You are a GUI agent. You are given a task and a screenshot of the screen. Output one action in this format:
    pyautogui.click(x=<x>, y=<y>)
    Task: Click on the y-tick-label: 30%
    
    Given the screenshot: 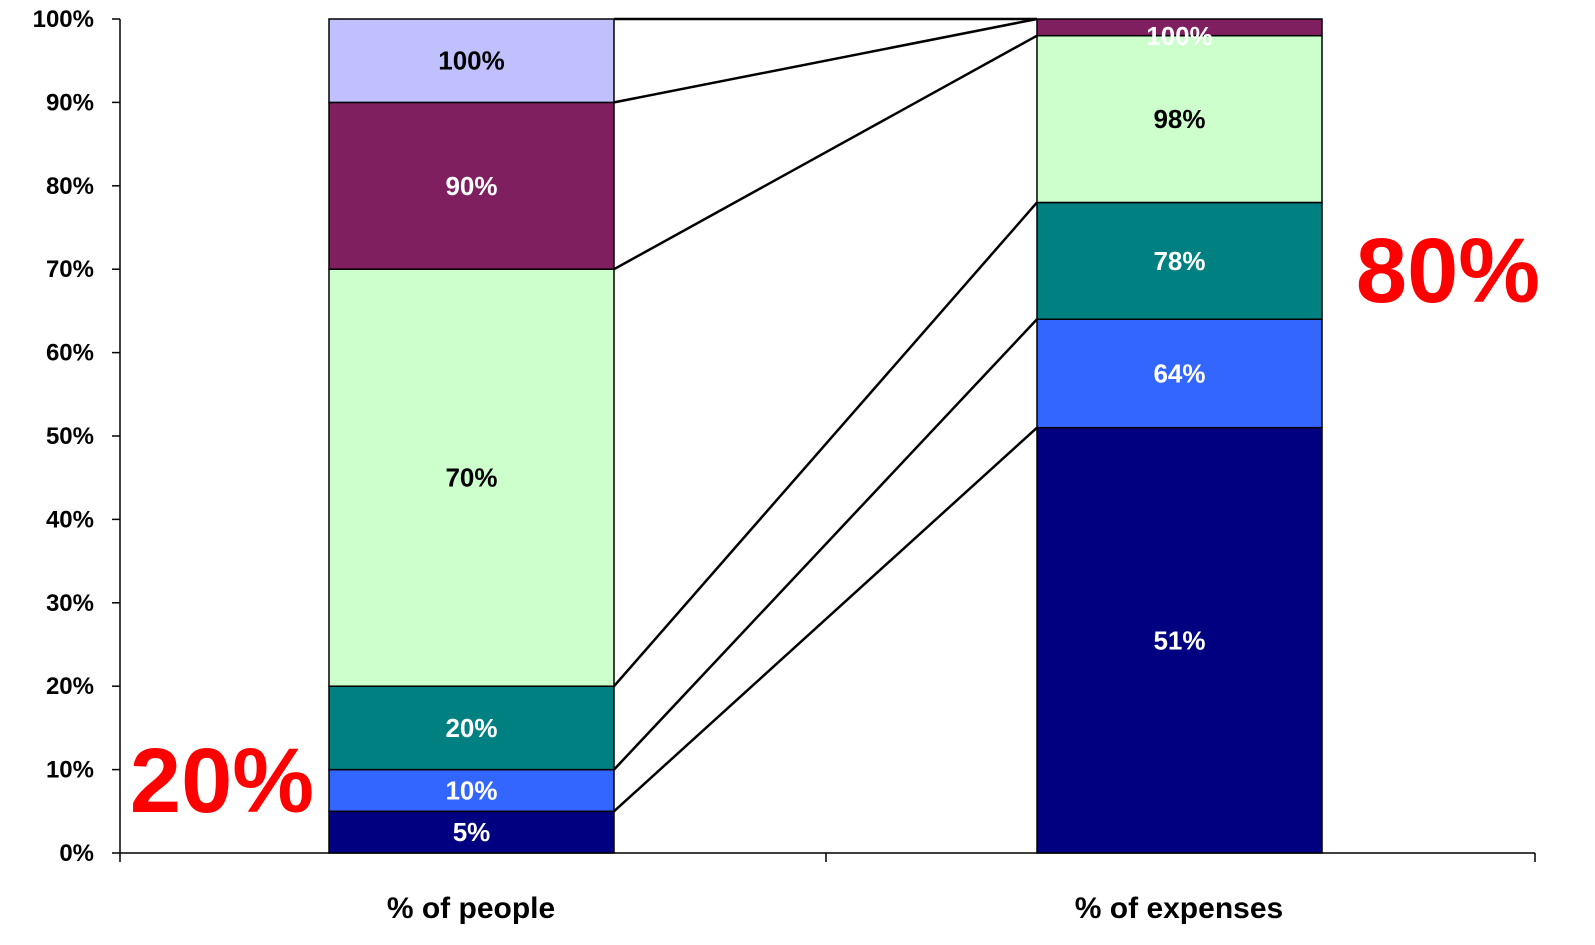 What is the action you would take?
    pyautogui.click(x=70, y=603)
    